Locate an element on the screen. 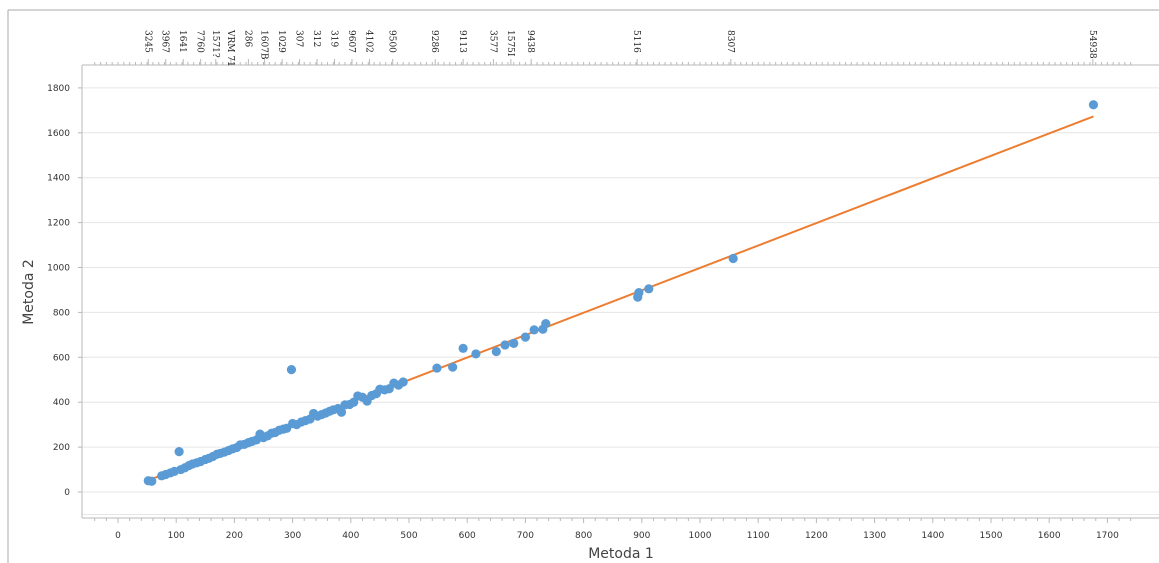  x-tick-label: 600 is located at coordinates (467, 536).